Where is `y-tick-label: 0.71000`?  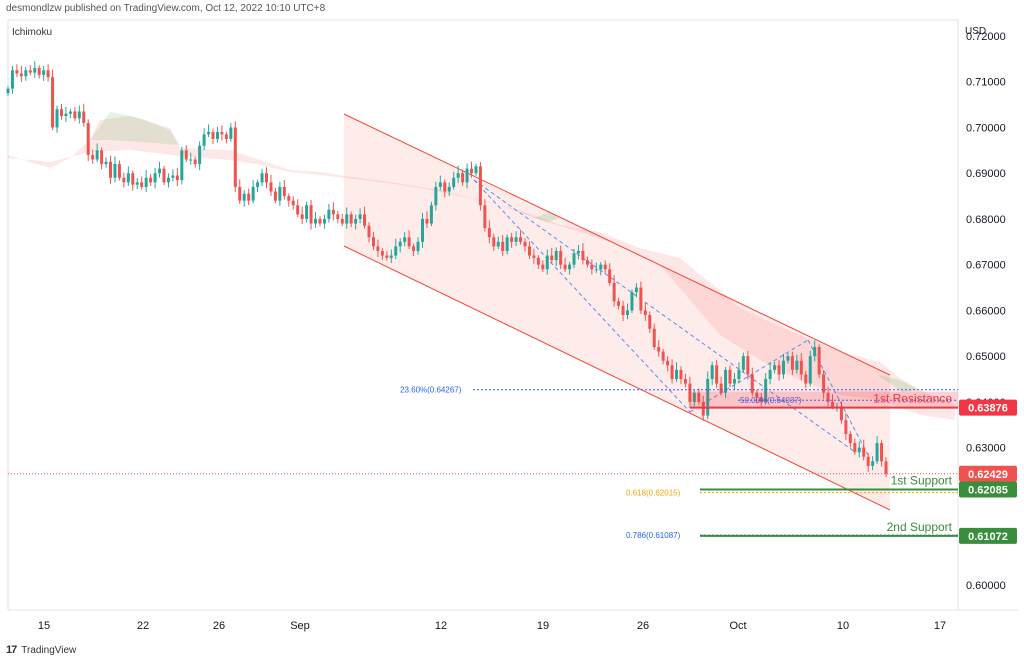
y-tick-label: 0.71000 is located at coordinates (986, 83).